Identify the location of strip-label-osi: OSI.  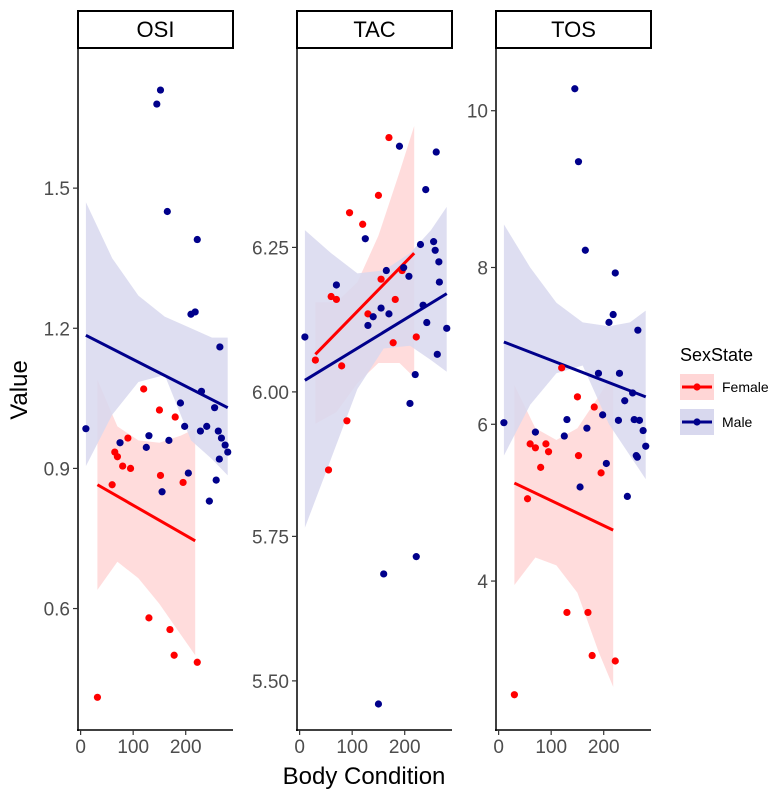
(156, 29).